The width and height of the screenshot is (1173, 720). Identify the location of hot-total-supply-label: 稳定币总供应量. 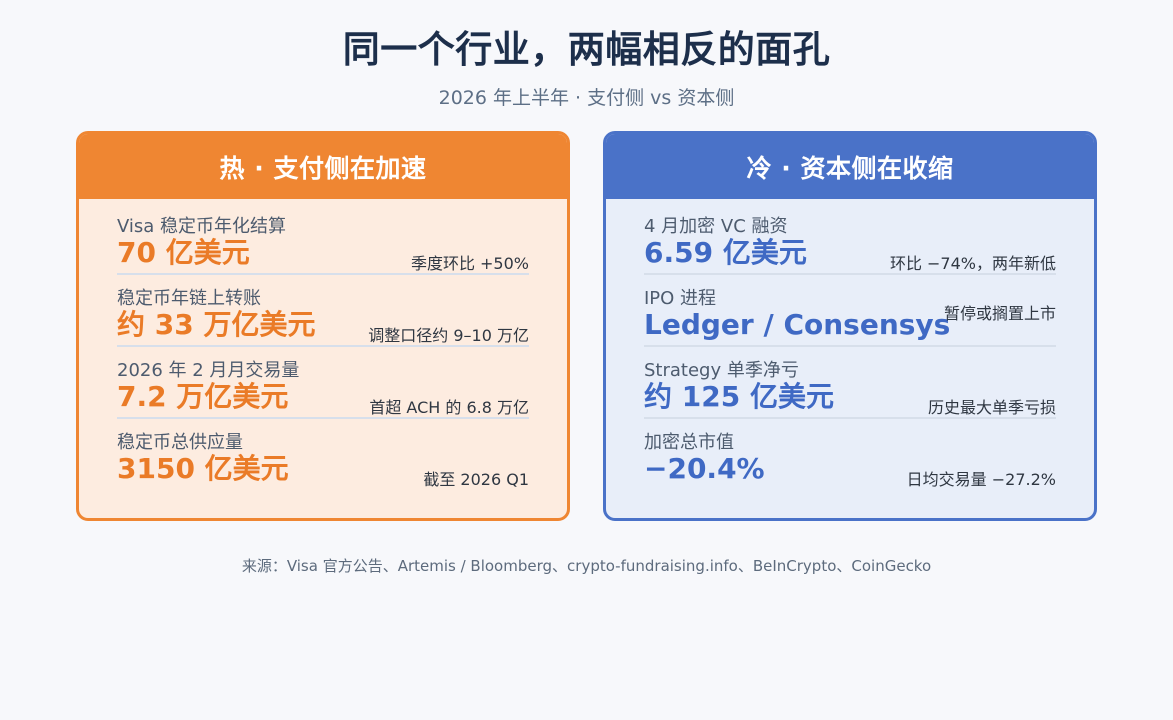
(180, 442).